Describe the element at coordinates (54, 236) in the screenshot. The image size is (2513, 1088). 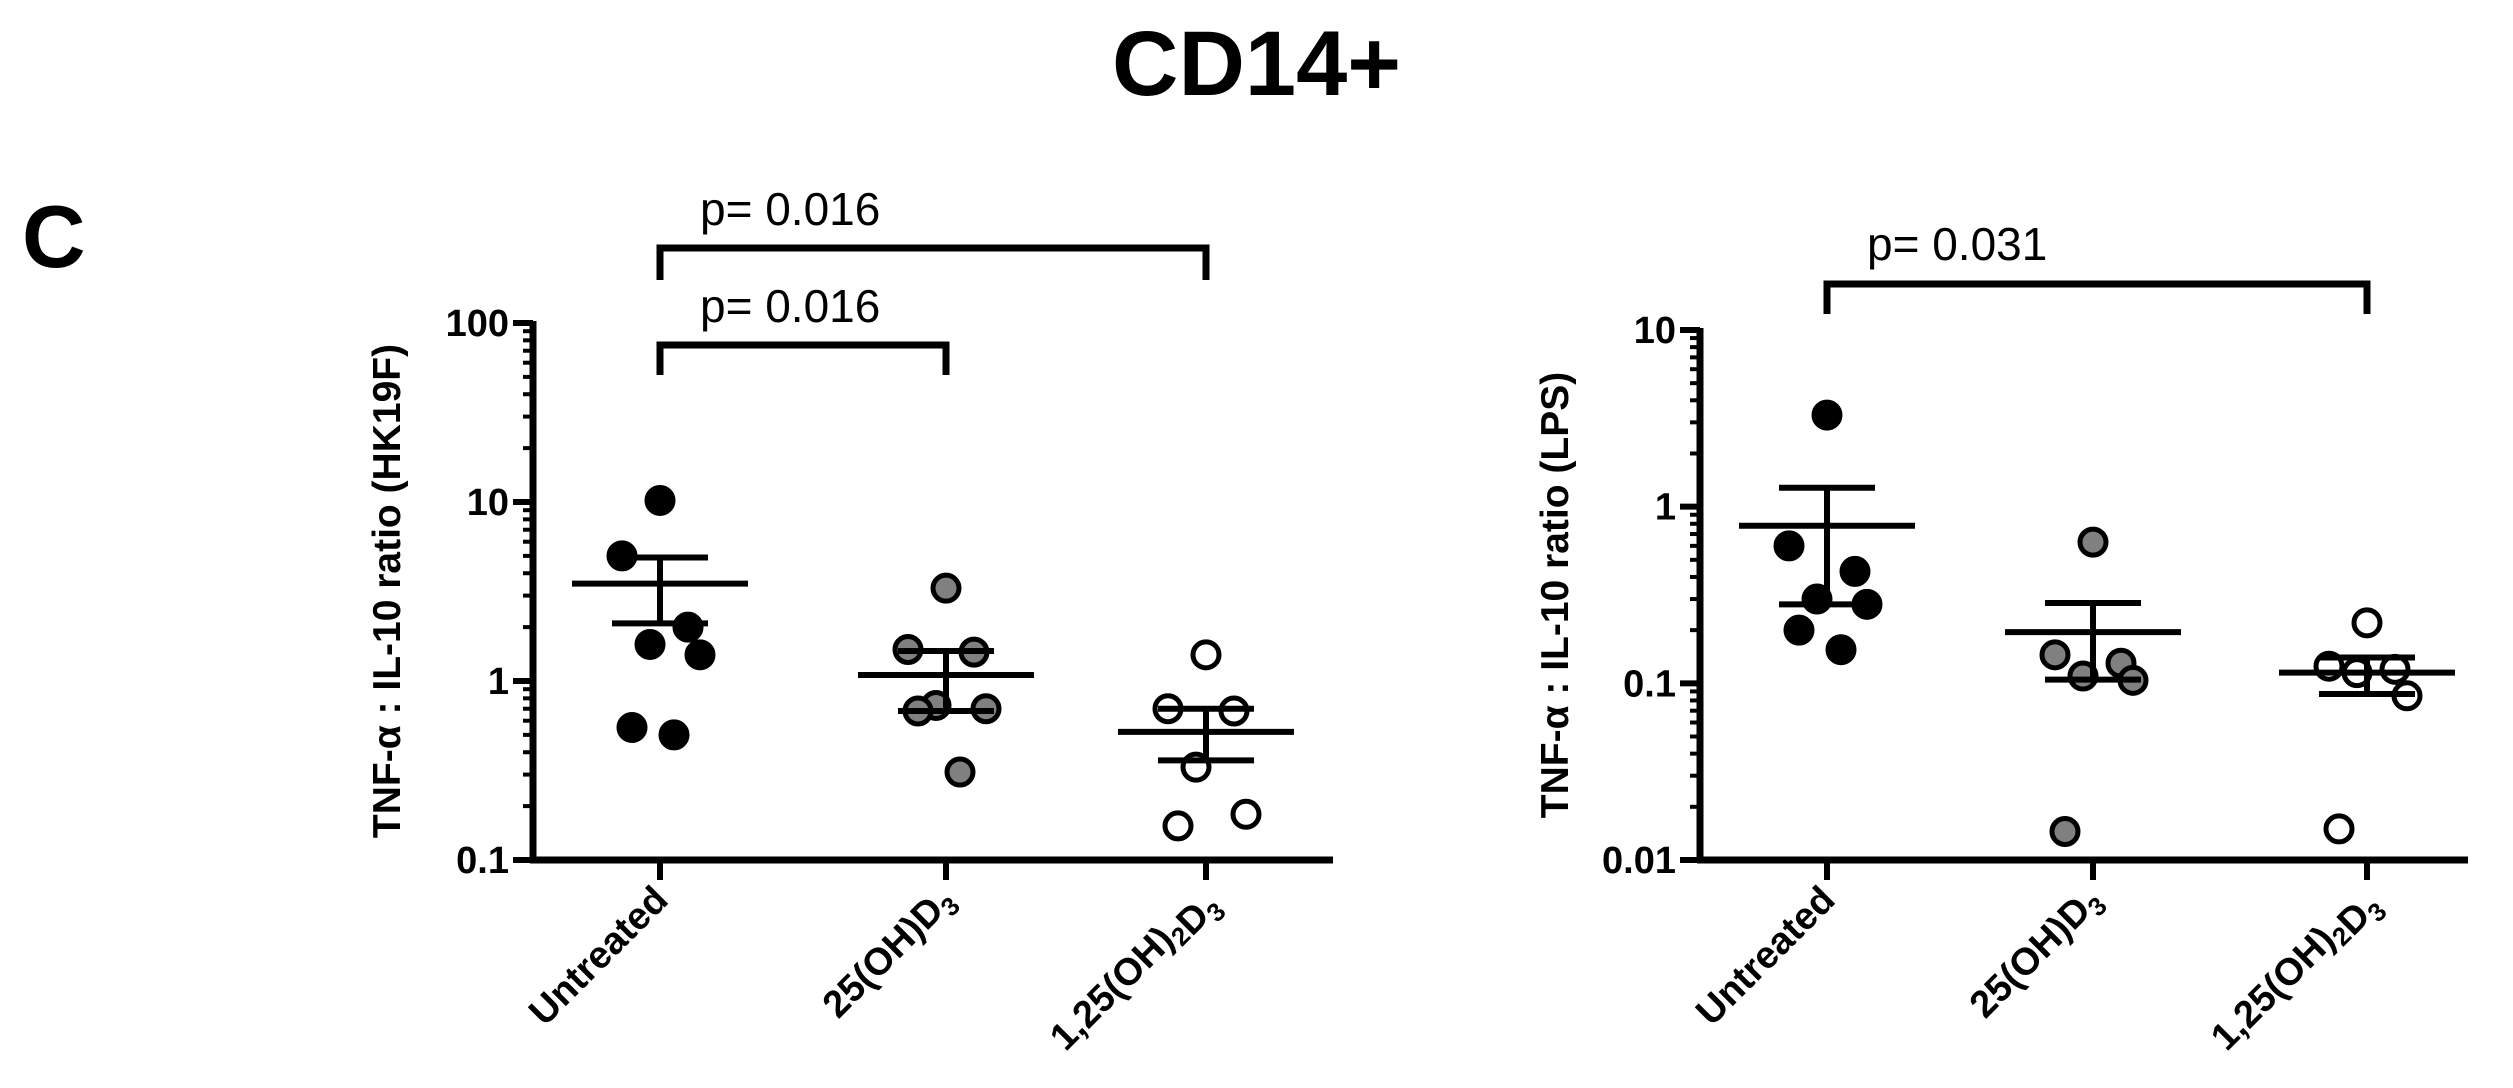
I see `panel-label: C` at that location.